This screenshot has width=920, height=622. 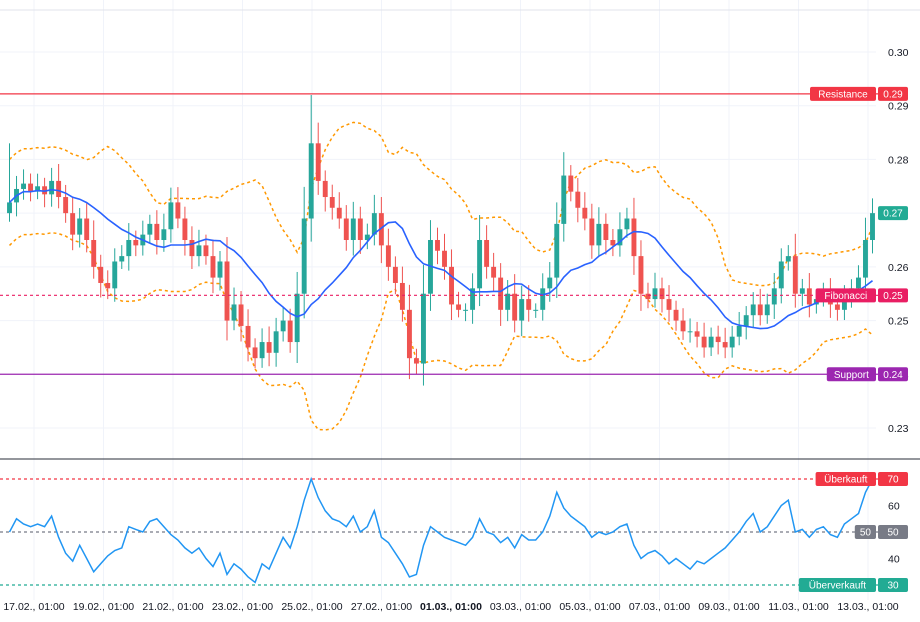 I want to click on last-price-tag-value-bg, so click(x=893, y=213).